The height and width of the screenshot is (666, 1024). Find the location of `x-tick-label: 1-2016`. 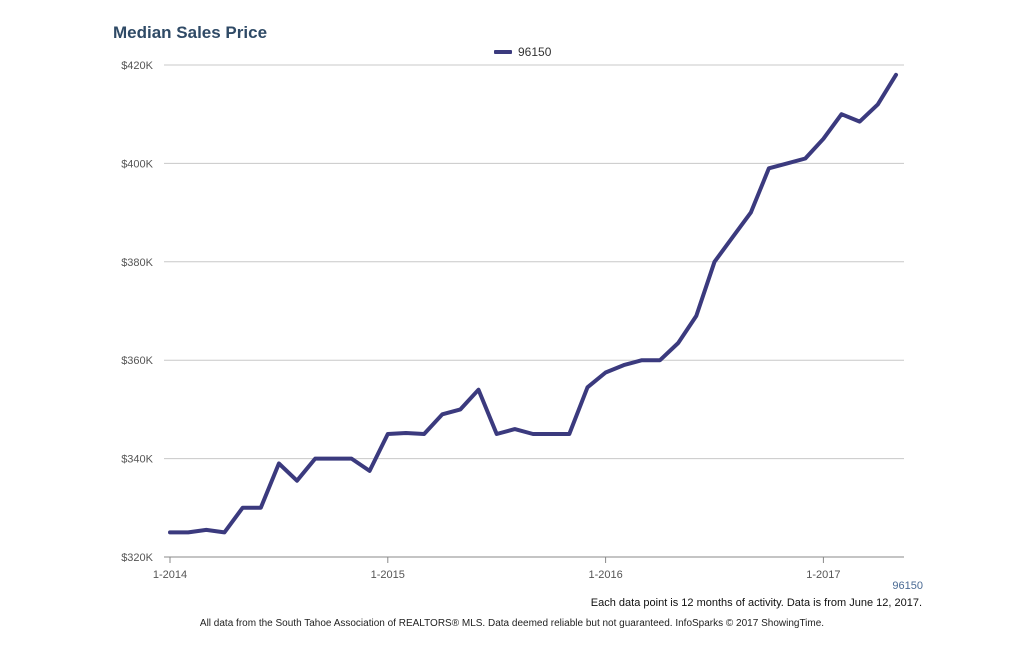

x-tick-label: 1-2016 is located at coordinates (605, 575).